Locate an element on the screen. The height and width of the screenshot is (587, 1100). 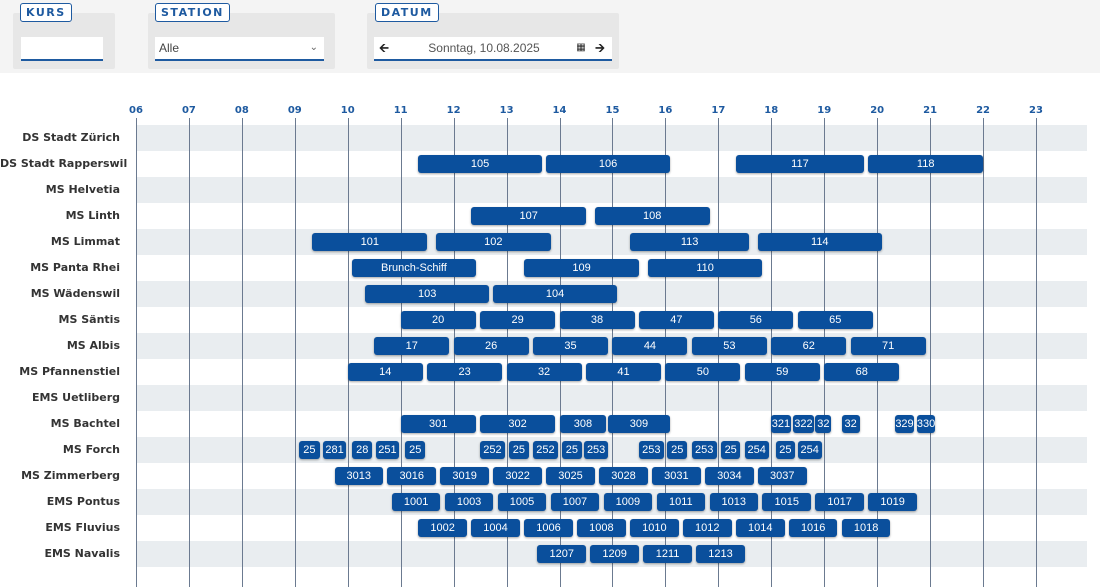
trip-bar: 1015 is located at coordinates (786, 502).